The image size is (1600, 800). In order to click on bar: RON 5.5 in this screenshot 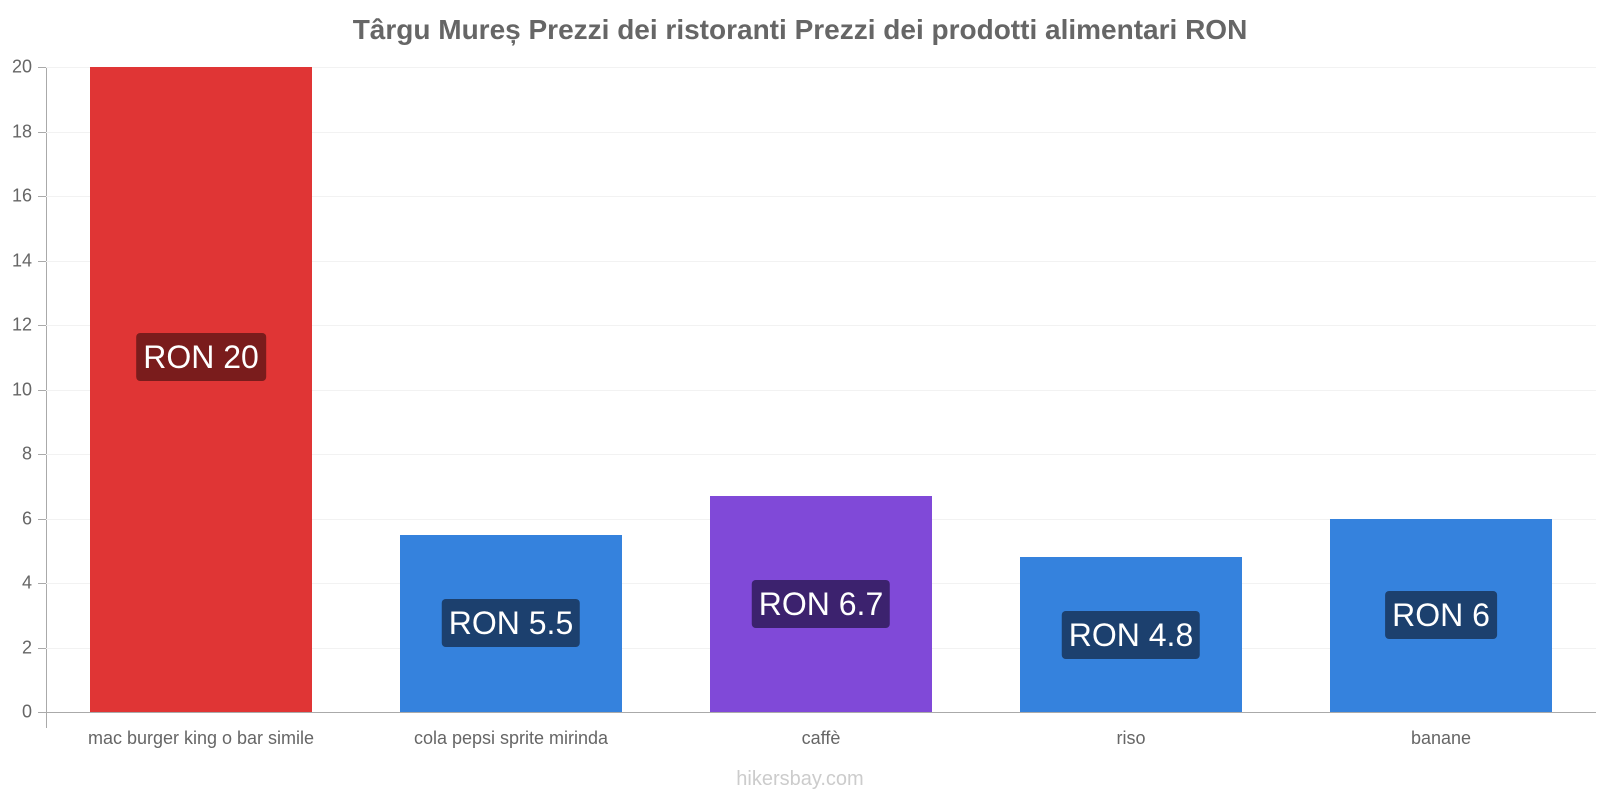, I will do `click(511, 623)`.